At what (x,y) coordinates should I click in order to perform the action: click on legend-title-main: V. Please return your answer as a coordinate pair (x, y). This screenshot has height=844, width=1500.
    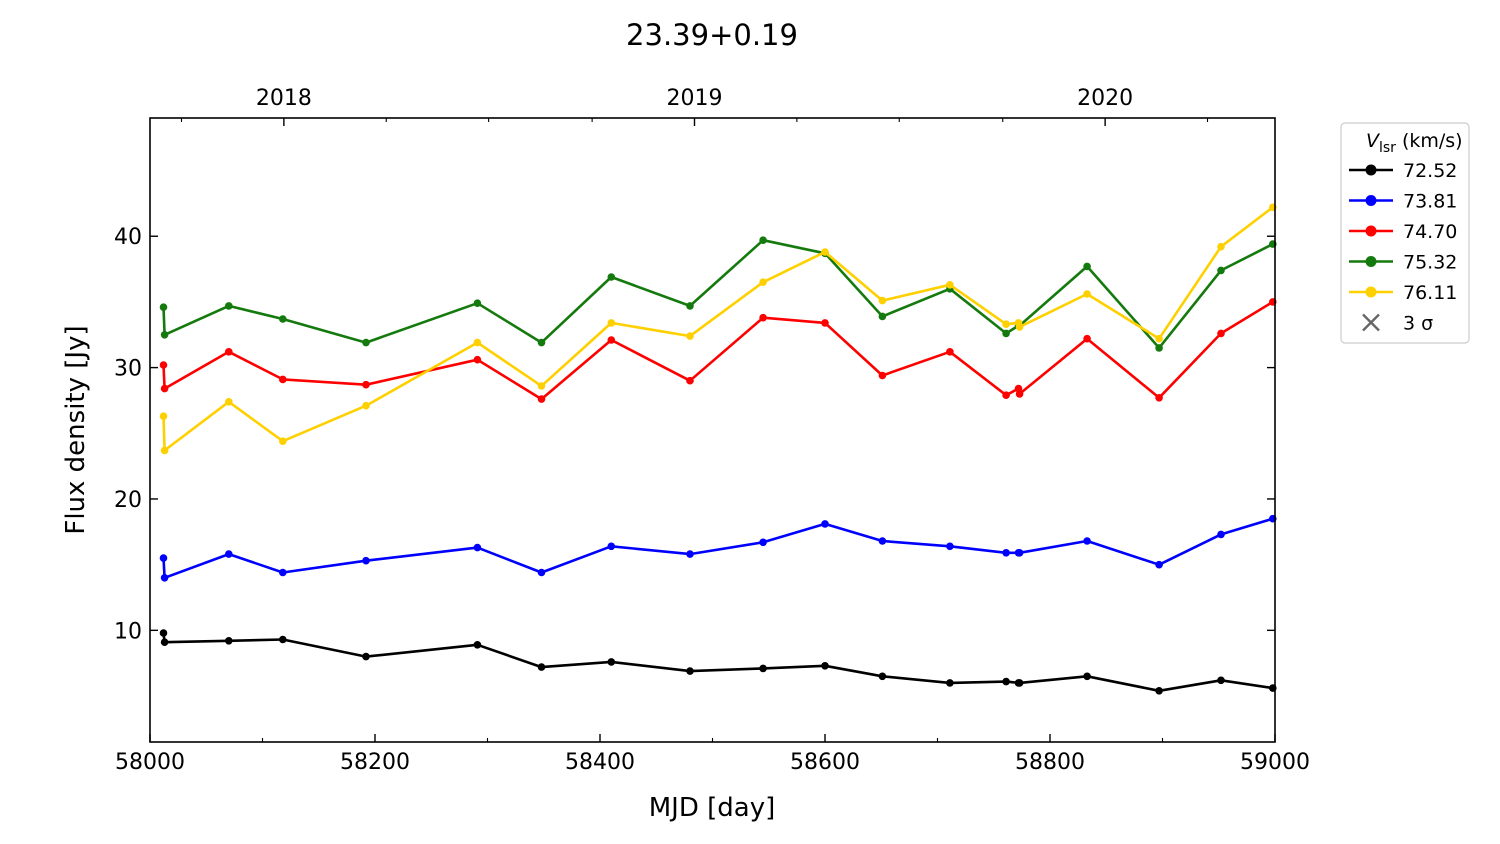
    Looking at the image, I should click on (1373, 141).